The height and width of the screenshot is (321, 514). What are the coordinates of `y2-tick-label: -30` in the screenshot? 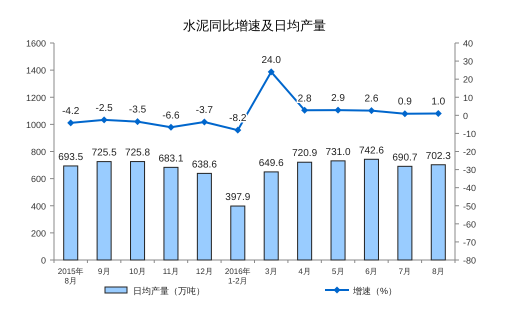 It's located at (469, 170).